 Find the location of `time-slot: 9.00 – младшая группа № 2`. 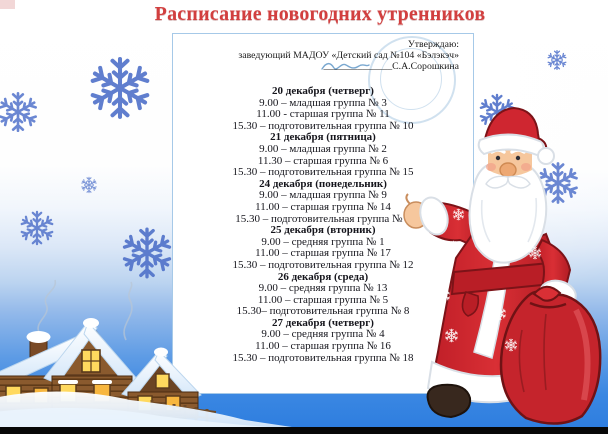

time-slot: 9.00 – младшая группа № 2 is located at coordinates (323, 148).